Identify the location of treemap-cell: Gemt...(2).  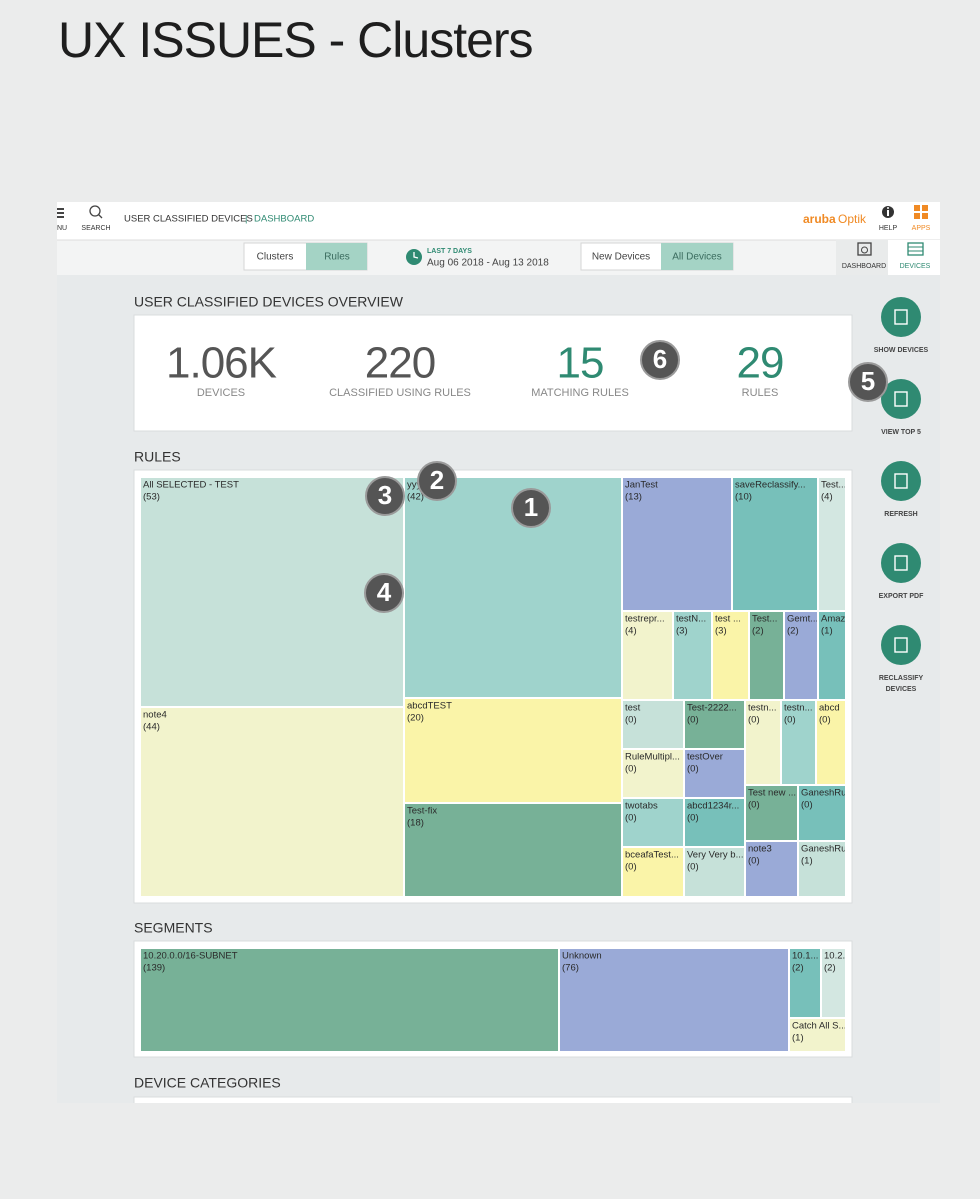
(801, 655).